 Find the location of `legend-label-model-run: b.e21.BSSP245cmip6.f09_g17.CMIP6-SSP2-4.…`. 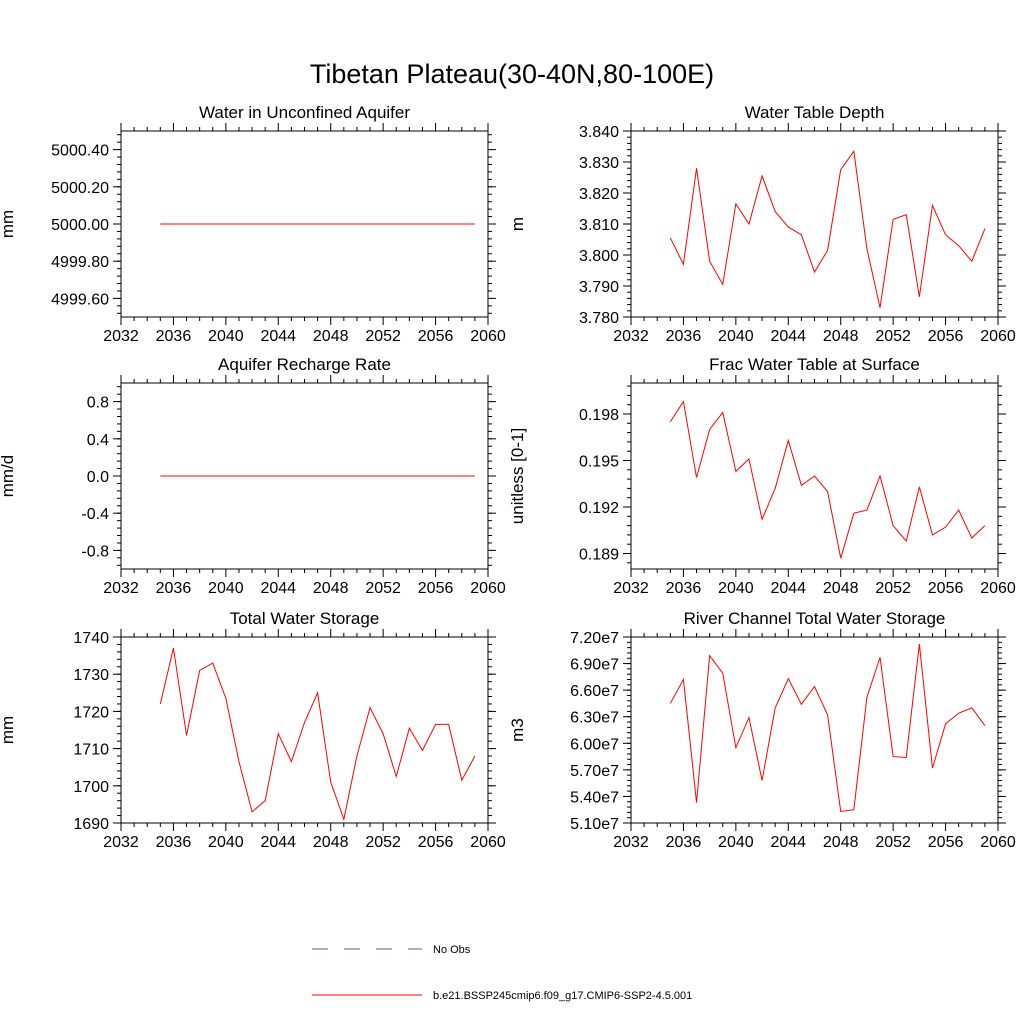

legend-label-model-run: b.e21.BSSP245cmip6.f09_g17.CMIP6-SSP2-4.… is located at coordinates (562, 996).